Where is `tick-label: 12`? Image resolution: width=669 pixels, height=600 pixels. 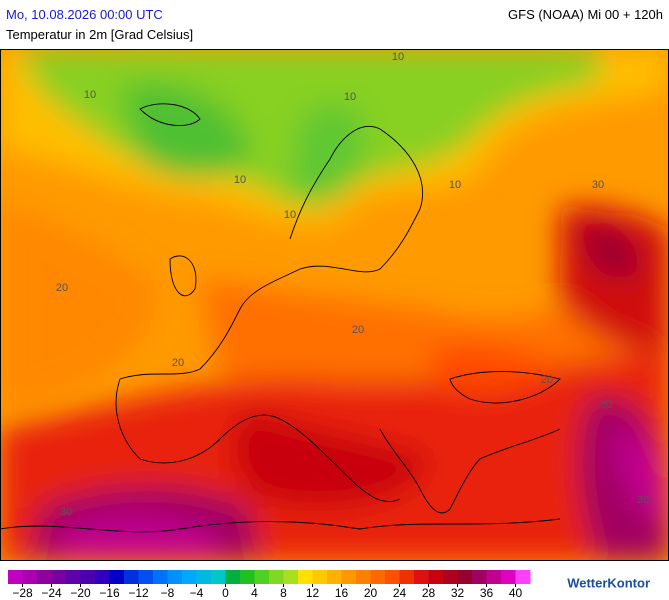
tick-label: 12 is located at coordinates (313, 593).